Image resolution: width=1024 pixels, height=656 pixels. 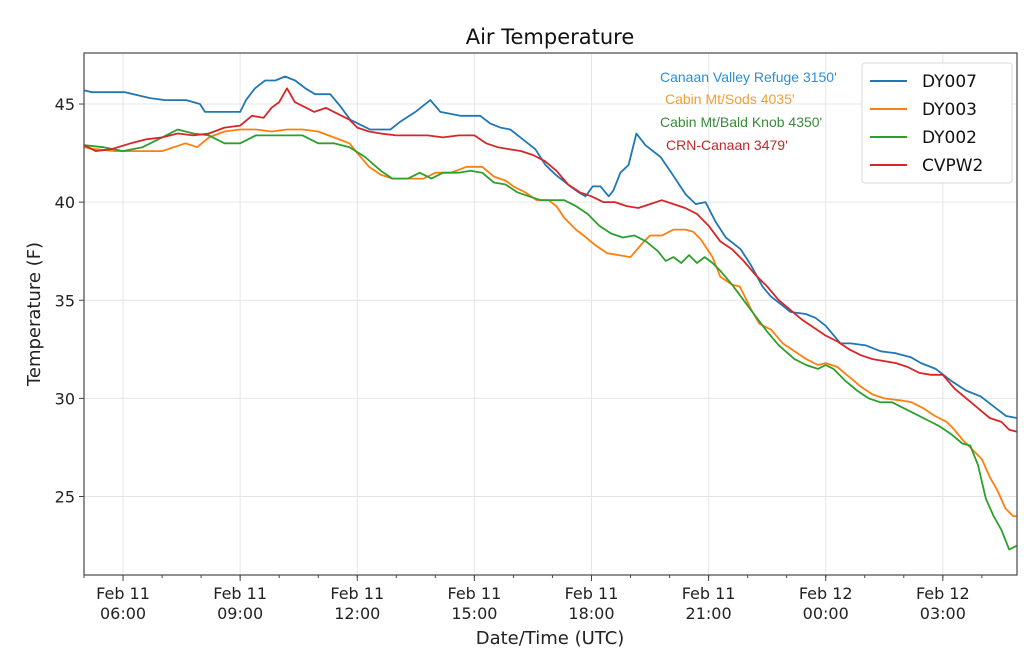 I want to click on y-tick-label: 30, so click(x=65, y=398).